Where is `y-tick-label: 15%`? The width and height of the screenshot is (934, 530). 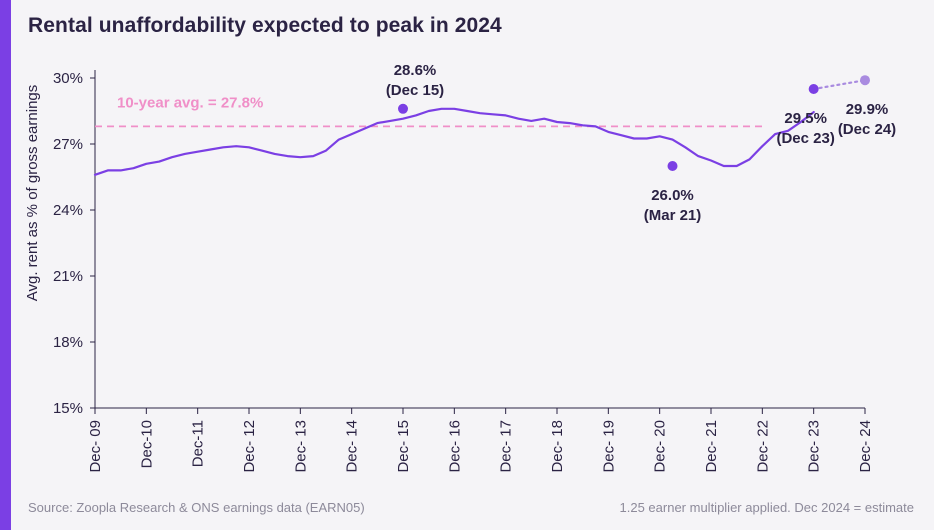 y-tick-label: 15% is located at coordinates (68, 408).